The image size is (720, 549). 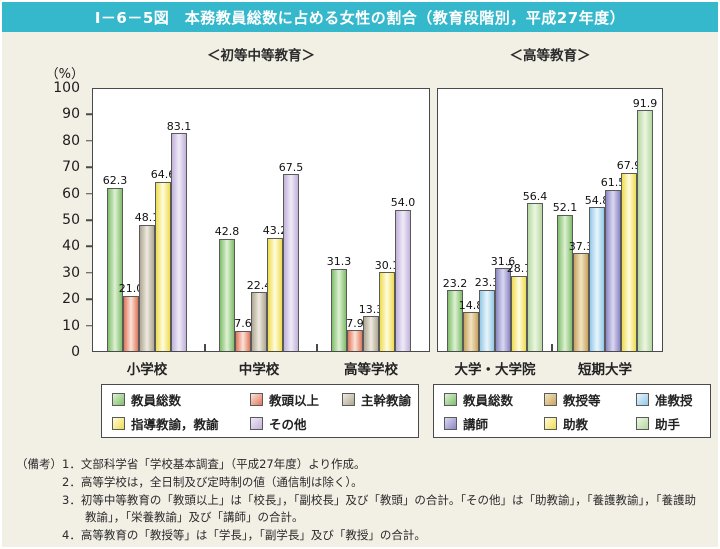 I want to click on legend-item: その他, so click(x=296, y=423).